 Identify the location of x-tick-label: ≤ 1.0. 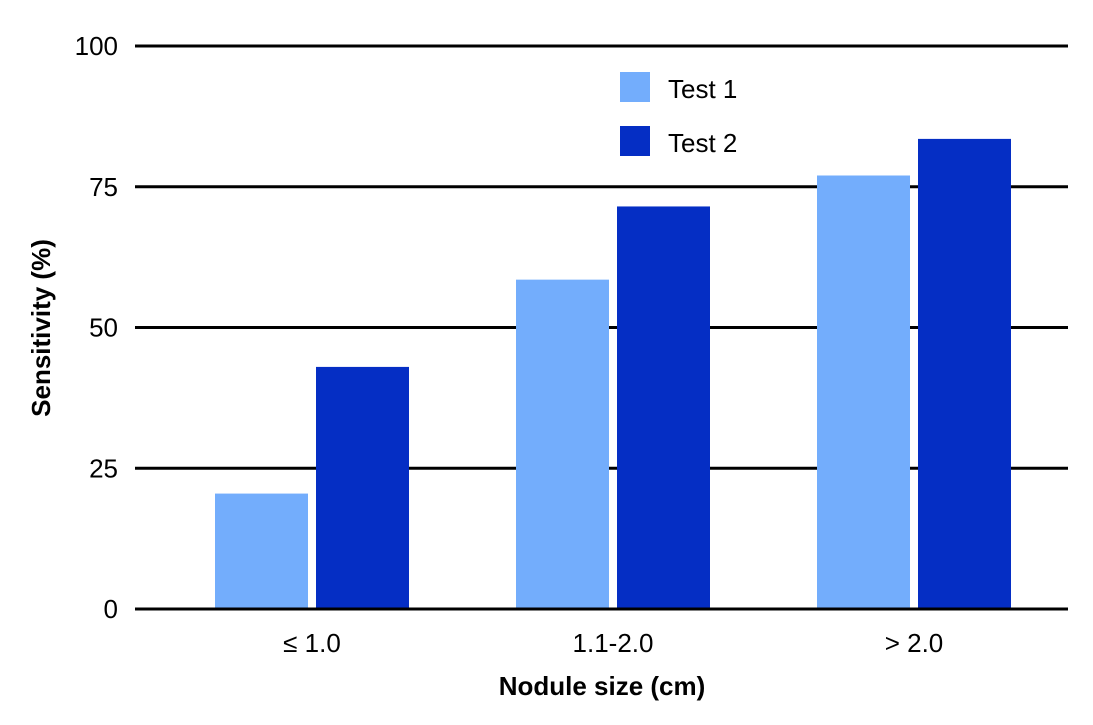
(312, 643).